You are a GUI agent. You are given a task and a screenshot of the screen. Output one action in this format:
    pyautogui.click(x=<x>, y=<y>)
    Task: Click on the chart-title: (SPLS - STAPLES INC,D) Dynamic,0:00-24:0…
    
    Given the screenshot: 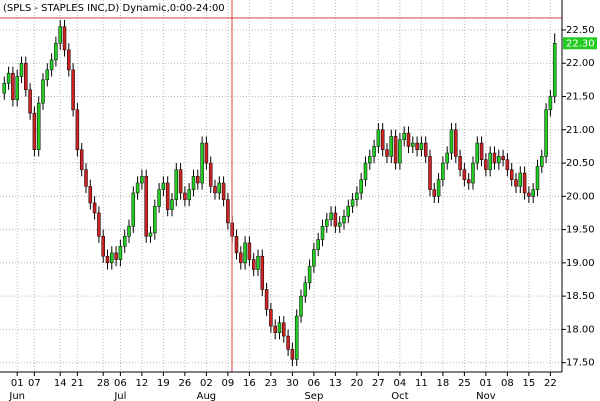 What is the action you would take?
    pyautogui.click(x=114, y=8)
    